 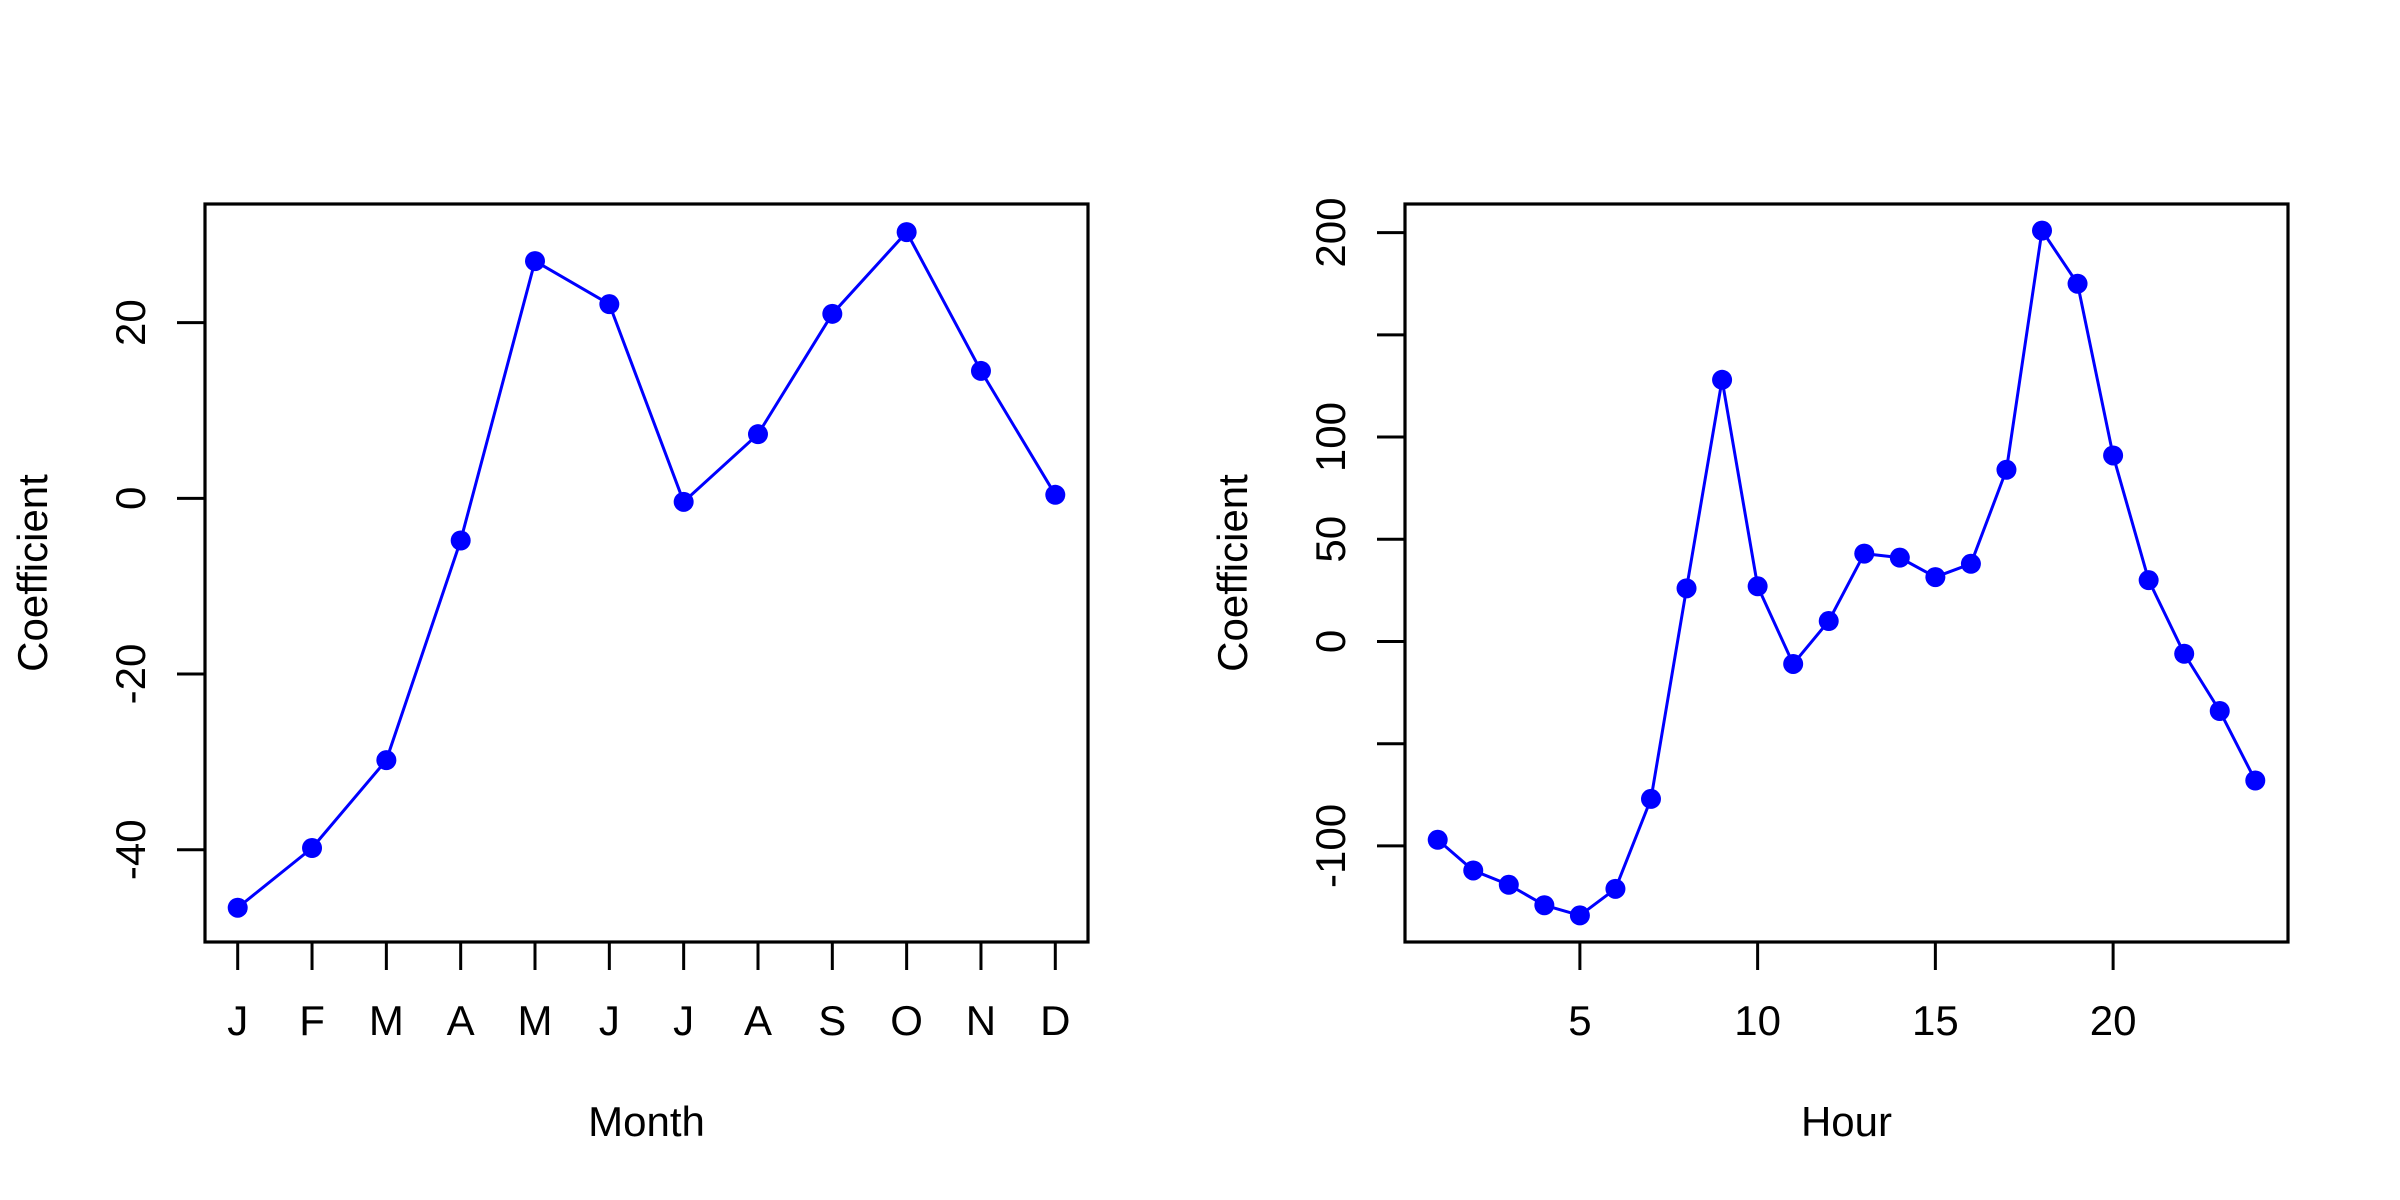 I want to click on y-tick-label: 100, so click(x=1330, y=437).